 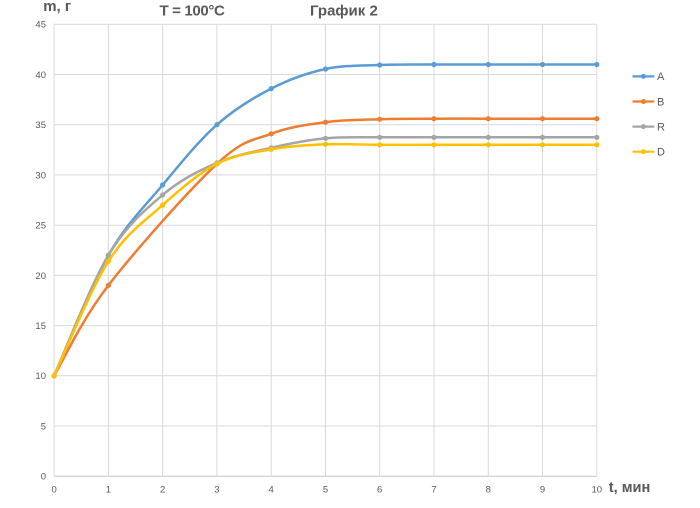 I want to click on svg-text: 2, so click(x=162, y=490).